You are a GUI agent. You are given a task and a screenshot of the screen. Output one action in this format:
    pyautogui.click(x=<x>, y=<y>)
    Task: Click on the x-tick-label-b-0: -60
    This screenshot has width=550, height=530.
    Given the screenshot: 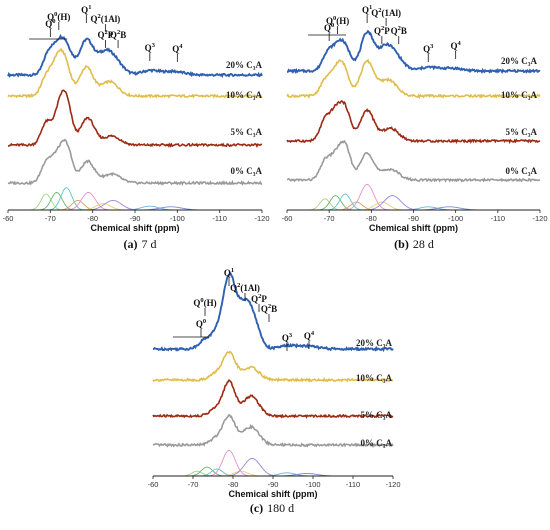 What is the action you would take?
    pyautogui.click(x=287, y=218)
    